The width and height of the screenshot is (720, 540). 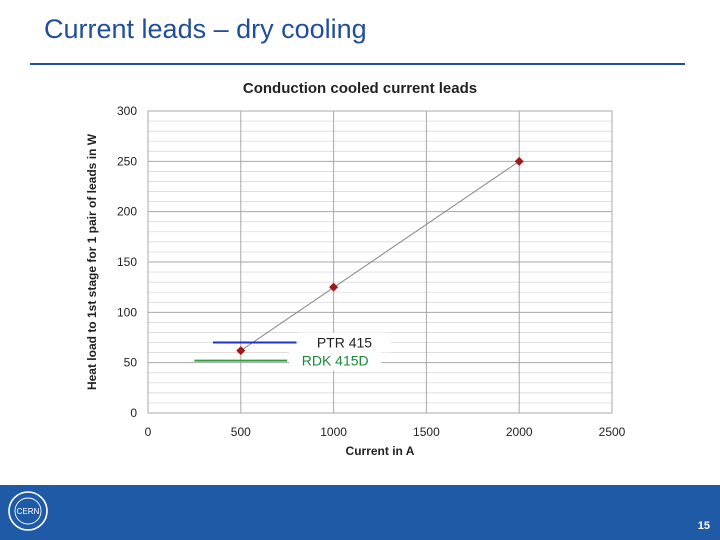 I want to click on y-tick-label: 300, so click(x=127, y=111).